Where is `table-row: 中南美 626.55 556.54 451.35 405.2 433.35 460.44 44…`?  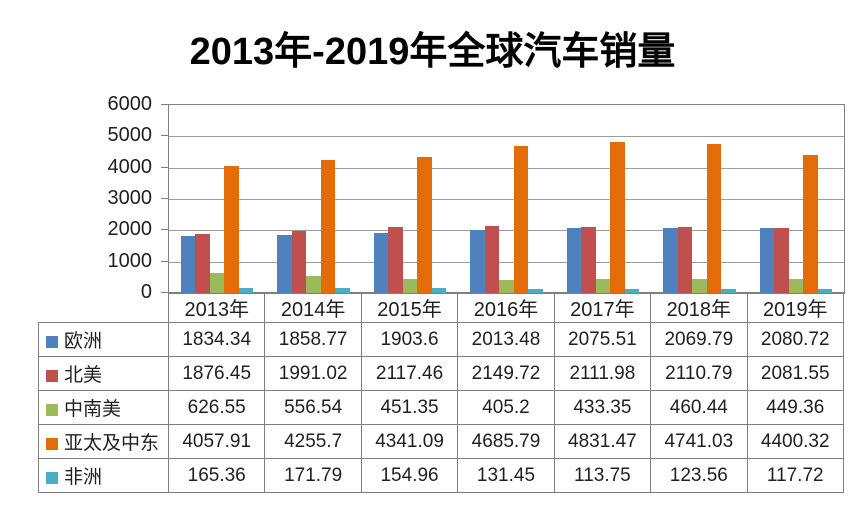
table-row: 中南美 626.55 556.54 451.35 405.2 433.35 460.44 44… is located at coordinates (441, 407).